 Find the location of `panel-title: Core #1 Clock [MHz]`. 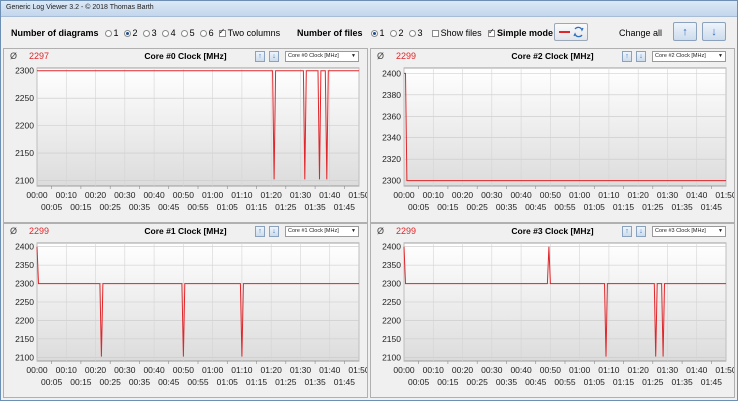

panel-title: Core #1 Clock [MHz] is located at coordinates (185, 231).